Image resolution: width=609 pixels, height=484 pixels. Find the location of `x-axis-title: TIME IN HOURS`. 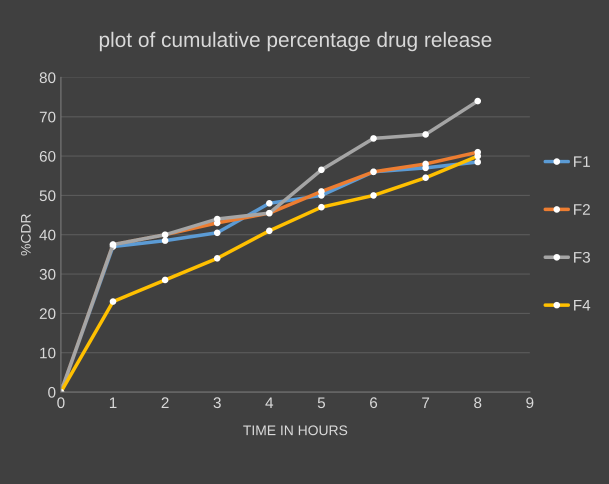

x-axis-title: TIME IN HOURS is located at coordinates (295, 430).